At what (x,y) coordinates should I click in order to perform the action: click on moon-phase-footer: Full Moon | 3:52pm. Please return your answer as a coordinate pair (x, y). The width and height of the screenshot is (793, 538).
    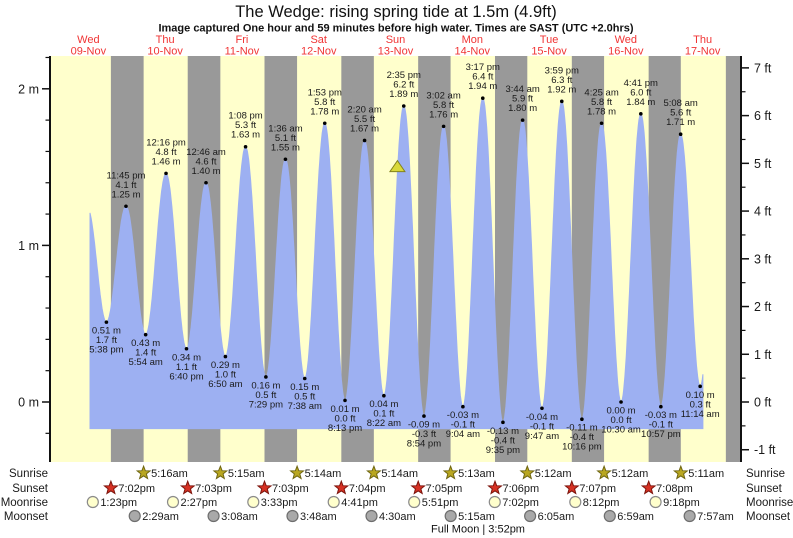
    Looking at the image, I should click on (478, 530).